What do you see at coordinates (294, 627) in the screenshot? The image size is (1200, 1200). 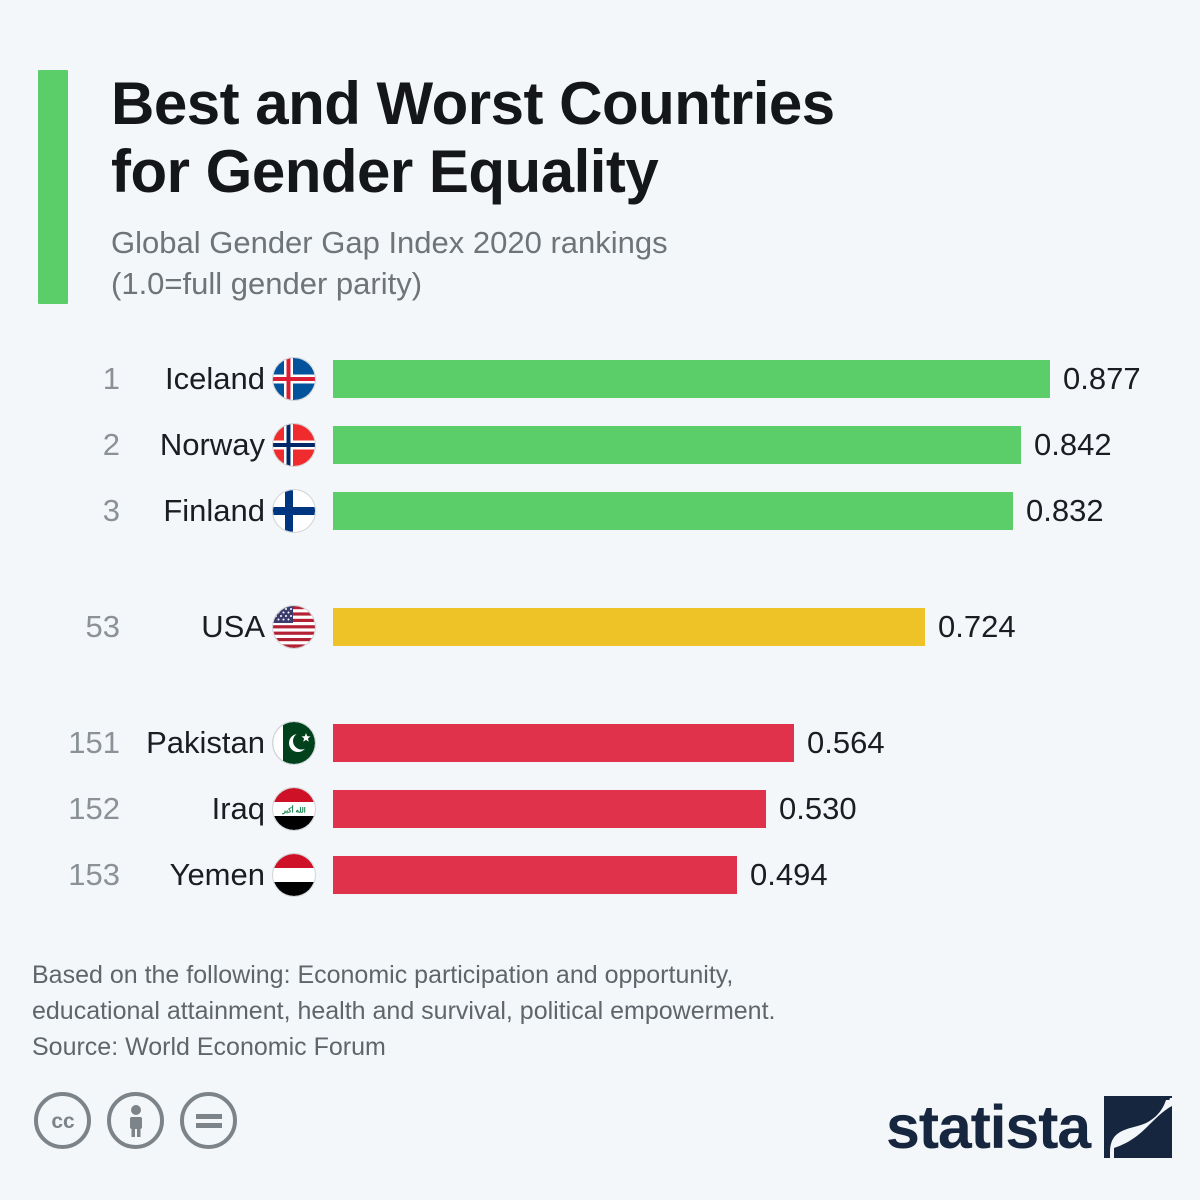 I see `flag-usa-icon` at bounding box center [294, 627].